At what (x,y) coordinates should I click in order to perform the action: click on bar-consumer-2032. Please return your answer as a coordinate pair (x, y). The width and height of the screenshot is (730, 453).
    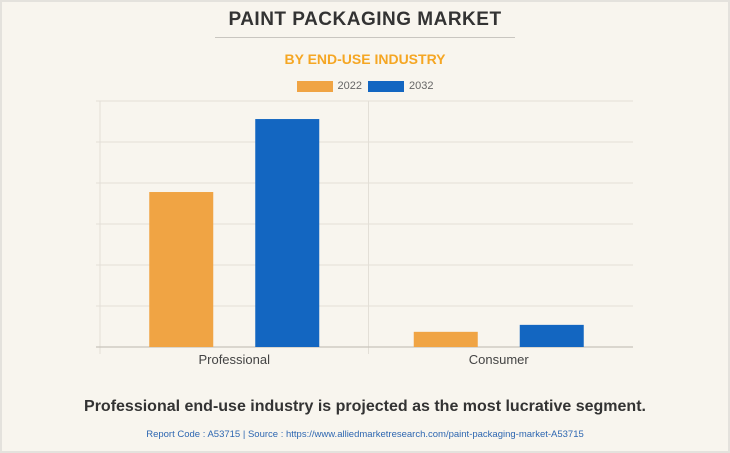
    Looking at the image, I should click on (551, 335).